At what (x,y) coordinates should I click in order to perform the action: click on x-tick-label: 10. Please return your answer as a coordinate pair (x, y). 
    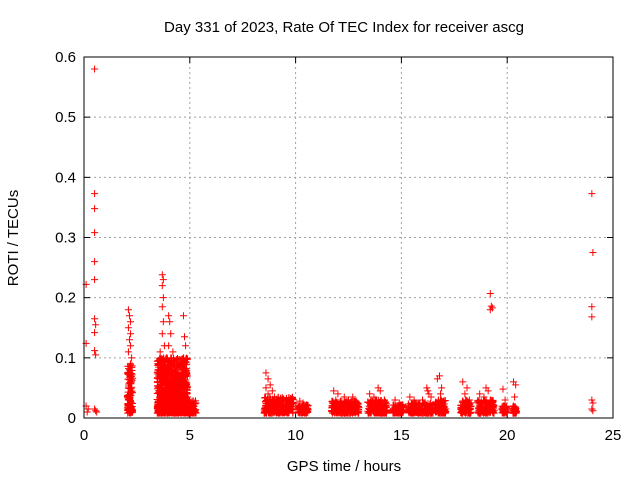
    Looking at the image, I should click on (295, 435).